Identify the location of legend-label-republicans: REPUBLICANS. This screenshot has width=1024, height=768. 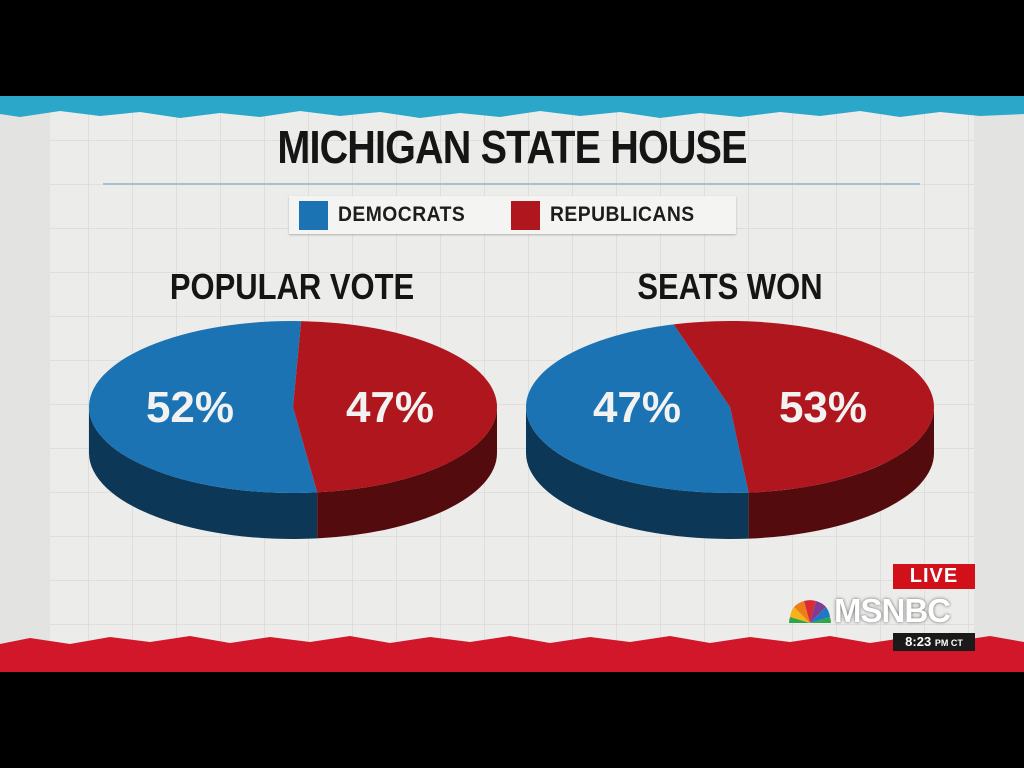
(622, 214).